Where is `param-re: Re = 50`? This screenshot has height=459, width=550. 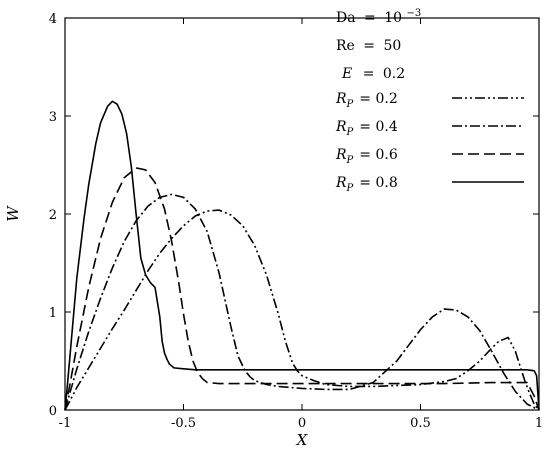
param-re: Re = 50 is located at coordinates (368, 46).